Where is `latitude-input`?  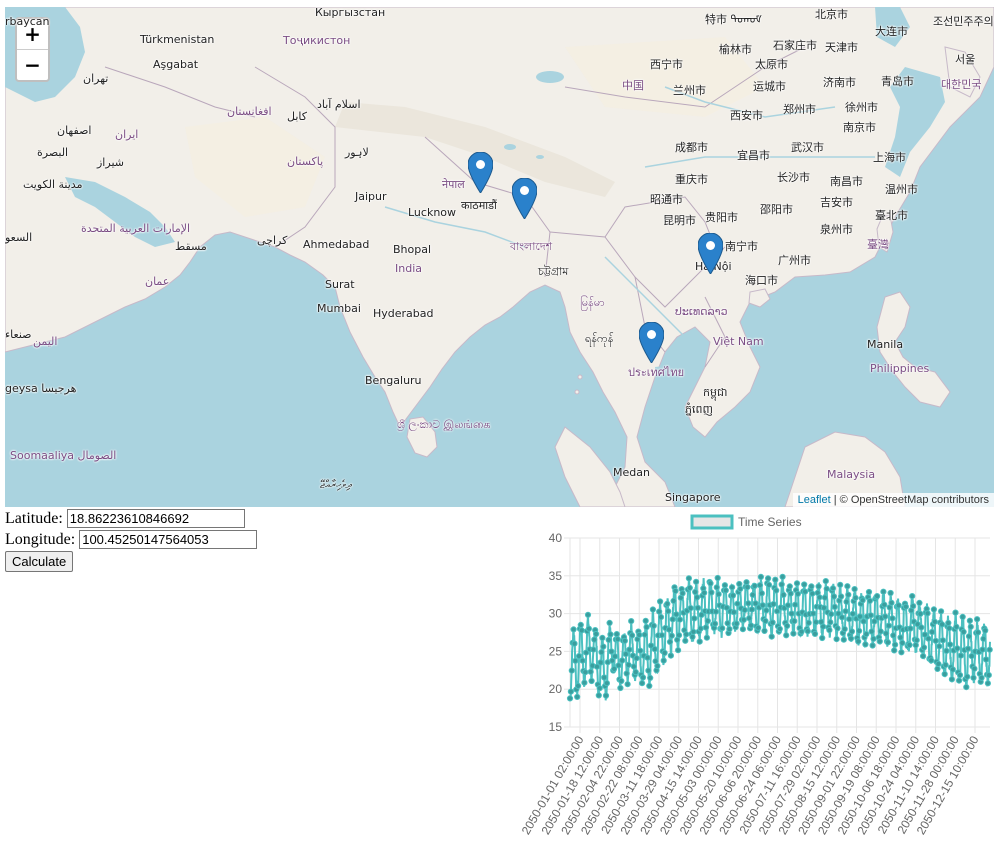
latitude-input is located at coordinates (155, 518).